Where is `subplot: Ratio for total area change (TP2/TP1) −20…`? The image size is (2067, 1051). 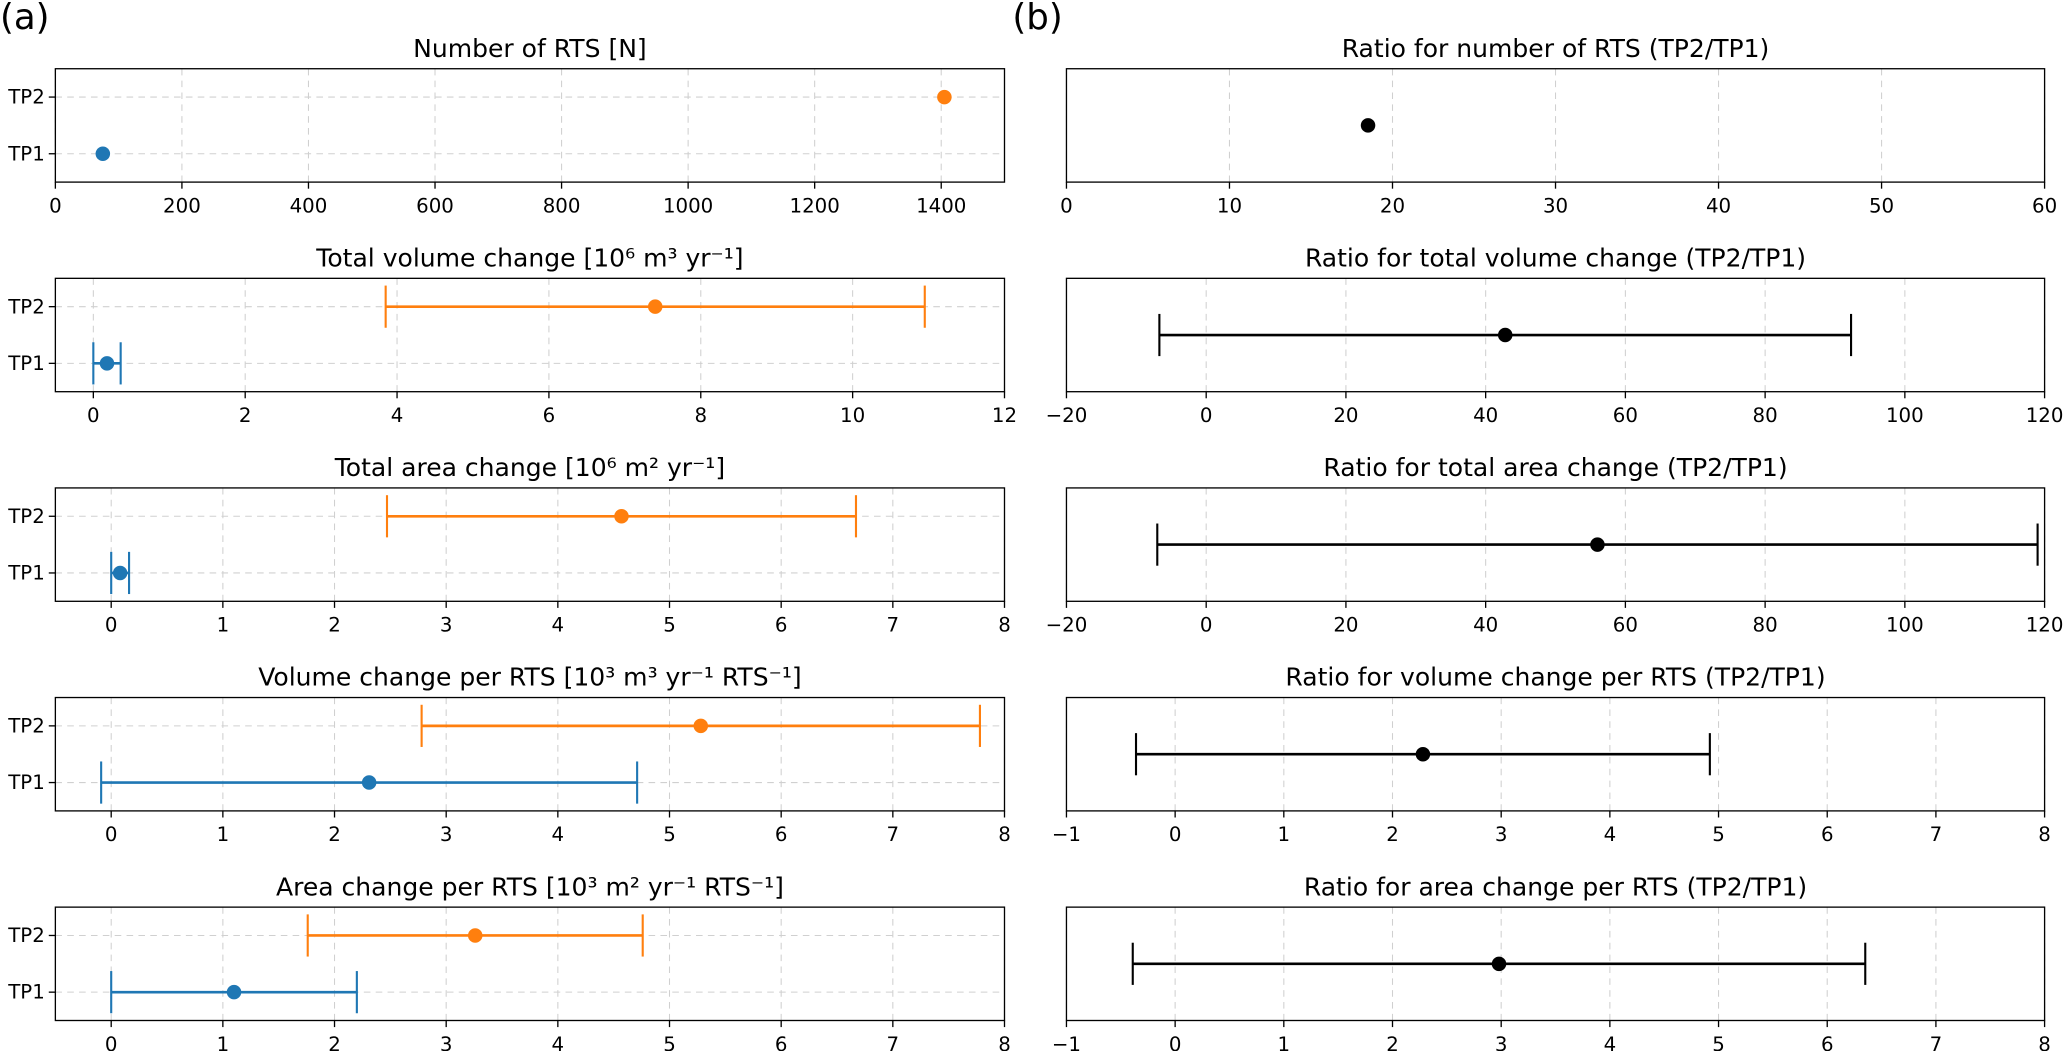
subplot: Ratio for total area change (TP2/TP1) −20… is located at coordinates (1555, 545).